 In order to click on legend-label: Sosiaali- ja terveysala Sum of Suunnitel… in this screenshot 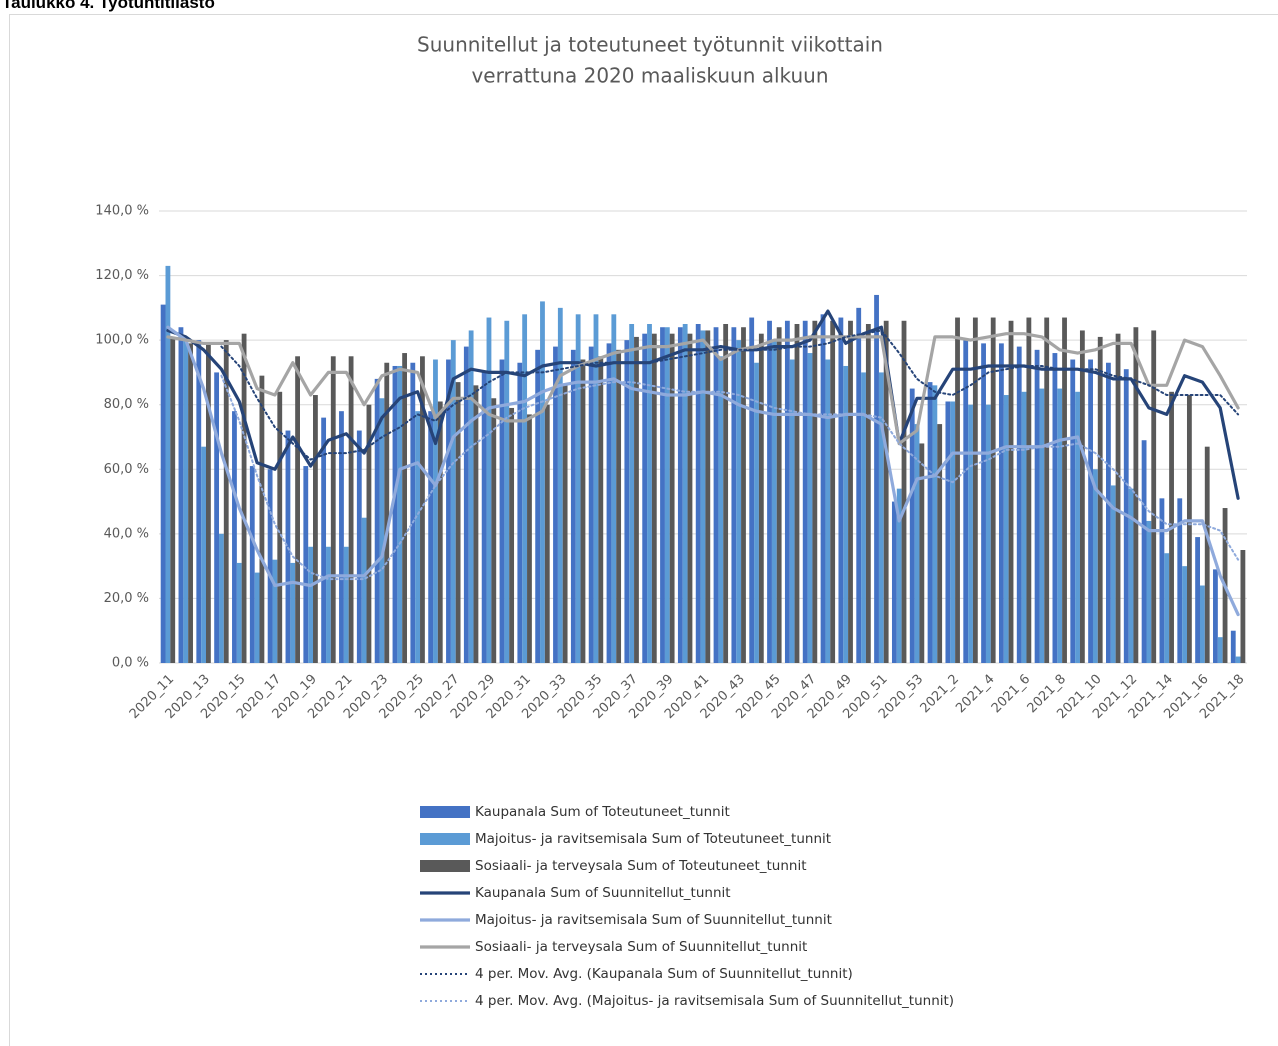, I will do `click(641, 947)`.